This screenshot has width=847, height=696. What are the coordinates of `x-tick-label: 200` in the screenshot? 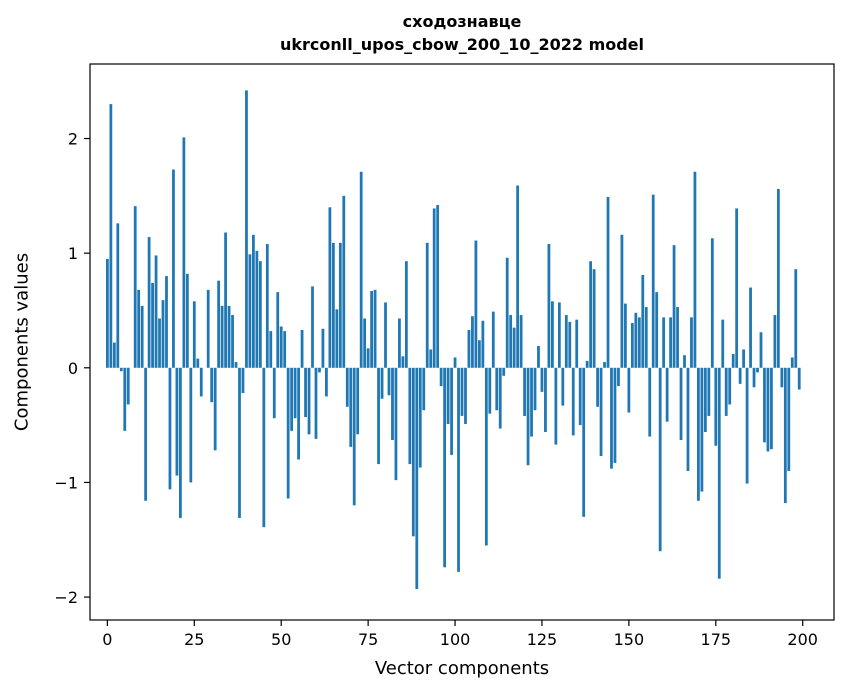 It's located at (802, 639).